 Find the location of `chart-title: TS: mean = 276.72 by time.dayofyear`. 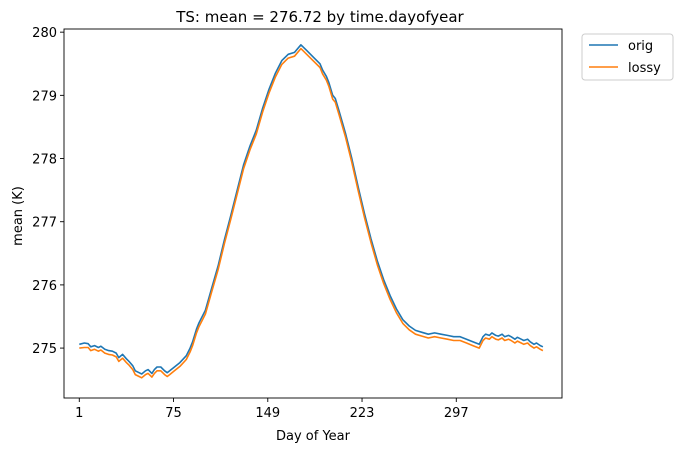

chart-title: TS: mean = 276.72 by time.dayofyear is located at coordinates (319, 17).